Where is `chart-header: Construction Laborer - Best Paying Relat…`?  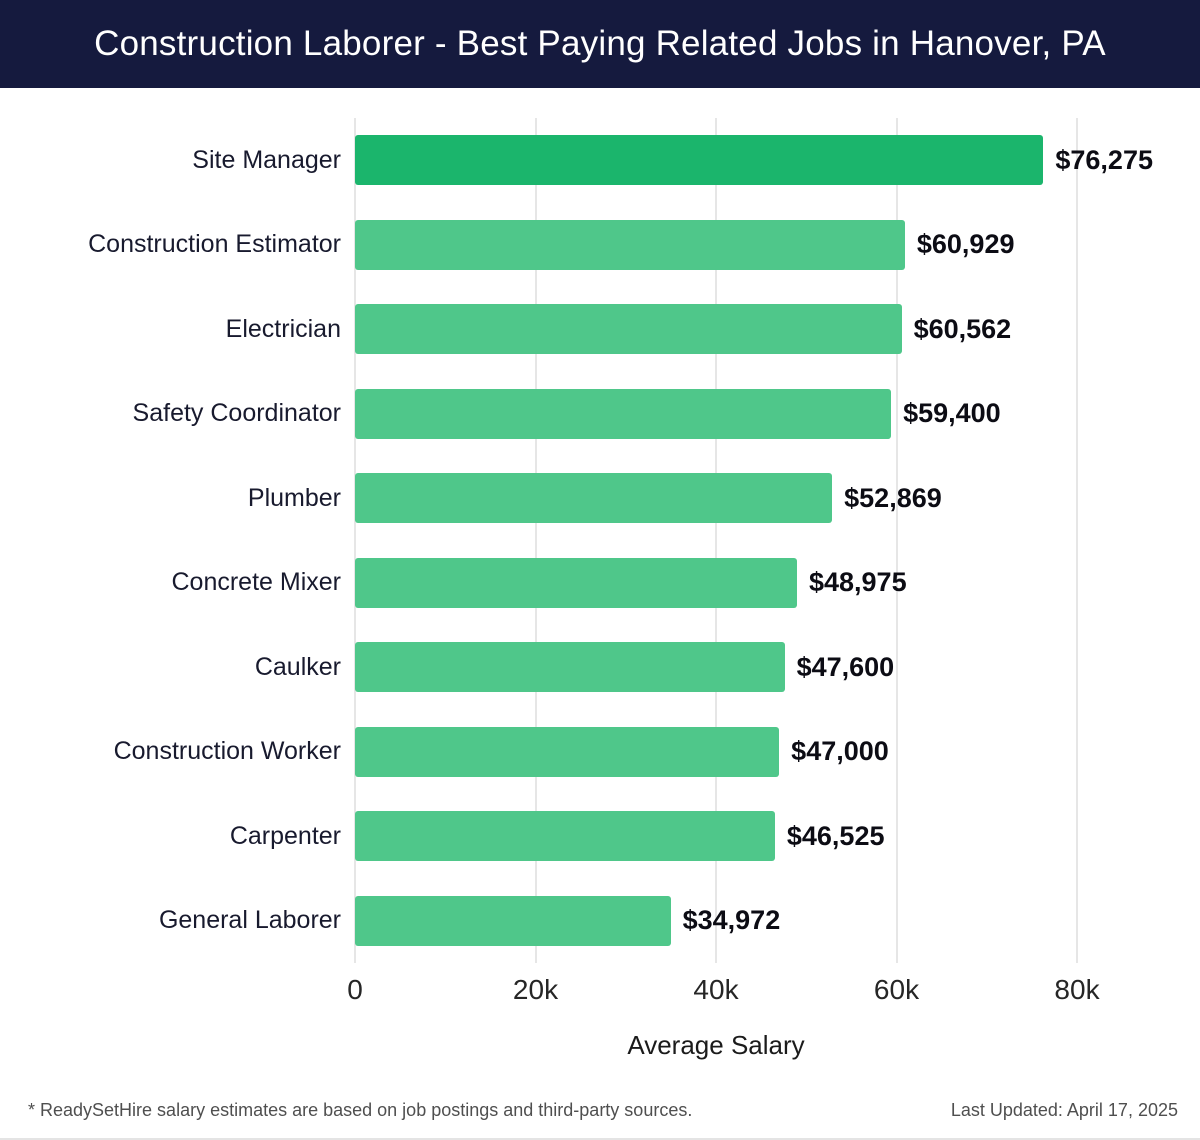
chart-header: Construction Laborer - Best Paying Relat… is located at coordinates (600, 44).